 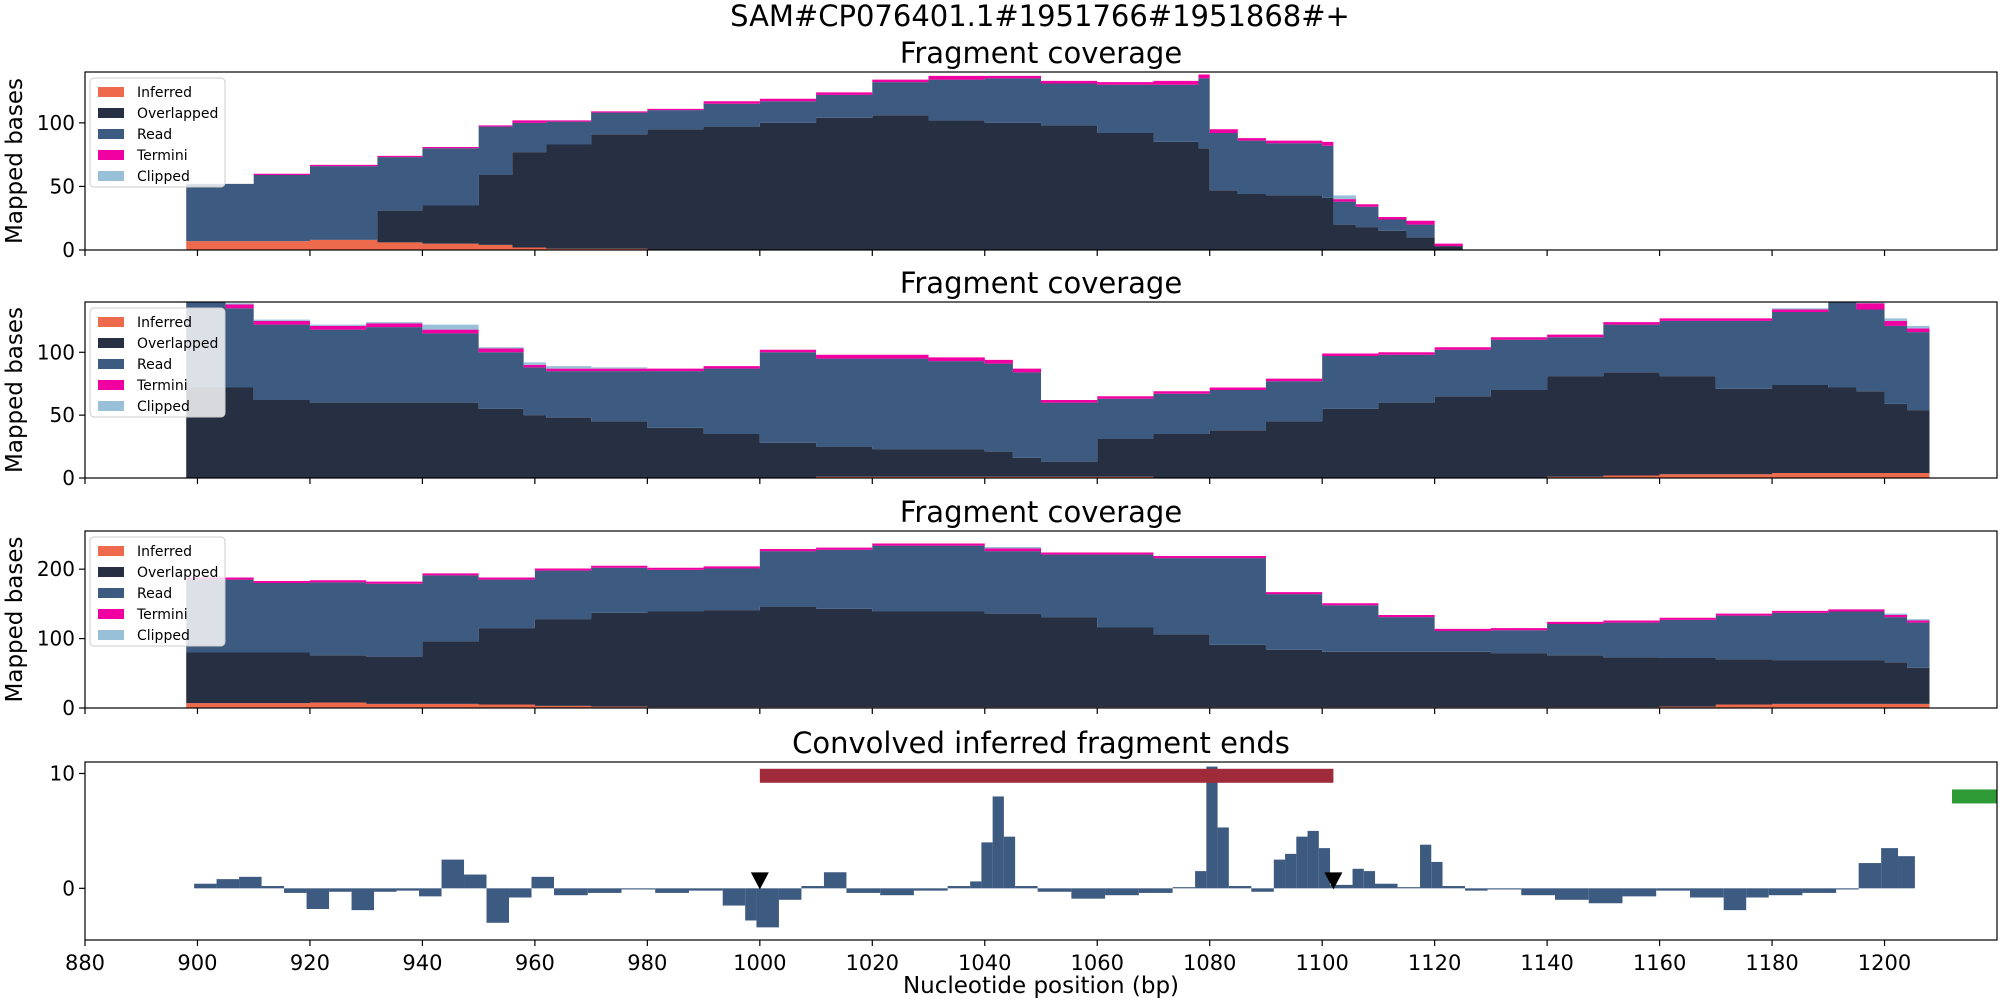 I want to click on red-range-bar, so click(x=1046, y=775).